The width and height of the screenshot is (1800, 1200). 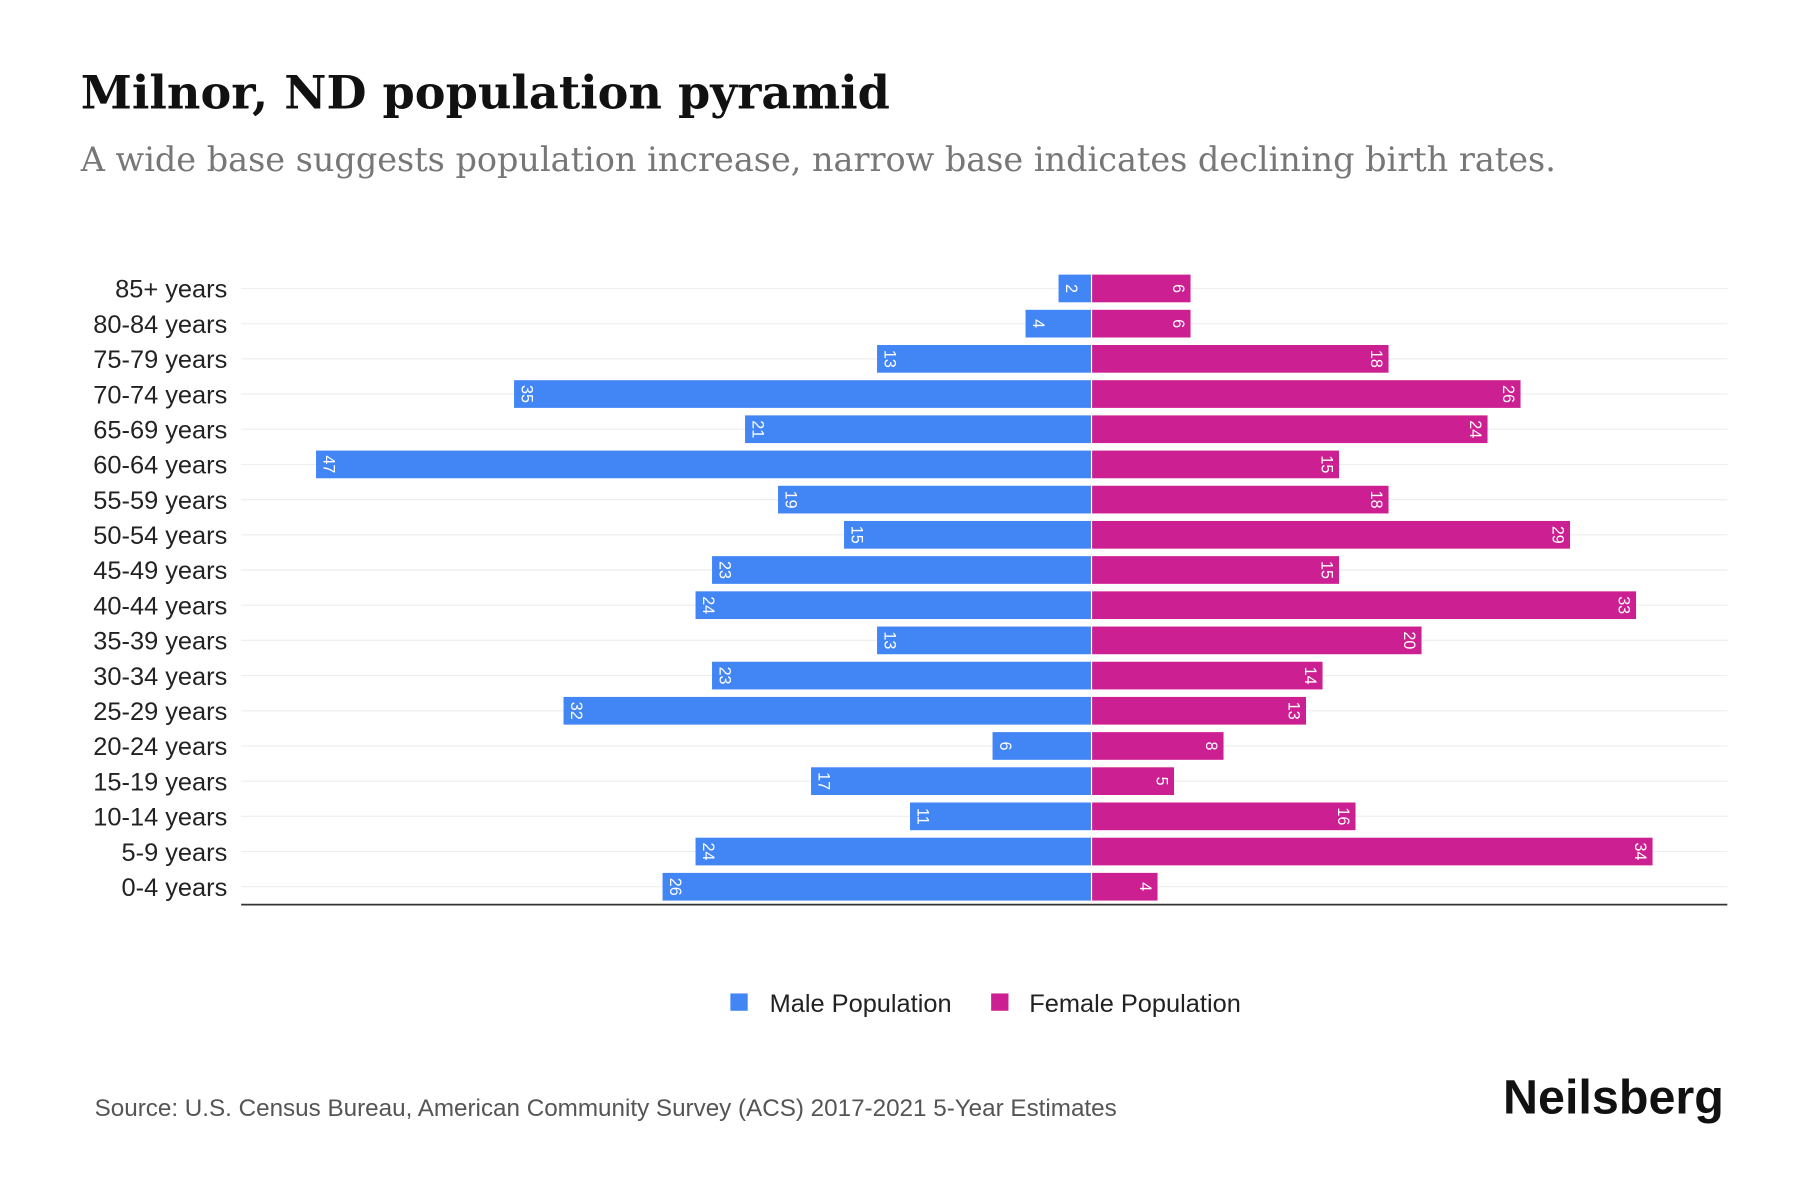 I want to click on legend-female-swatch, so click(x=1000, y=1002).